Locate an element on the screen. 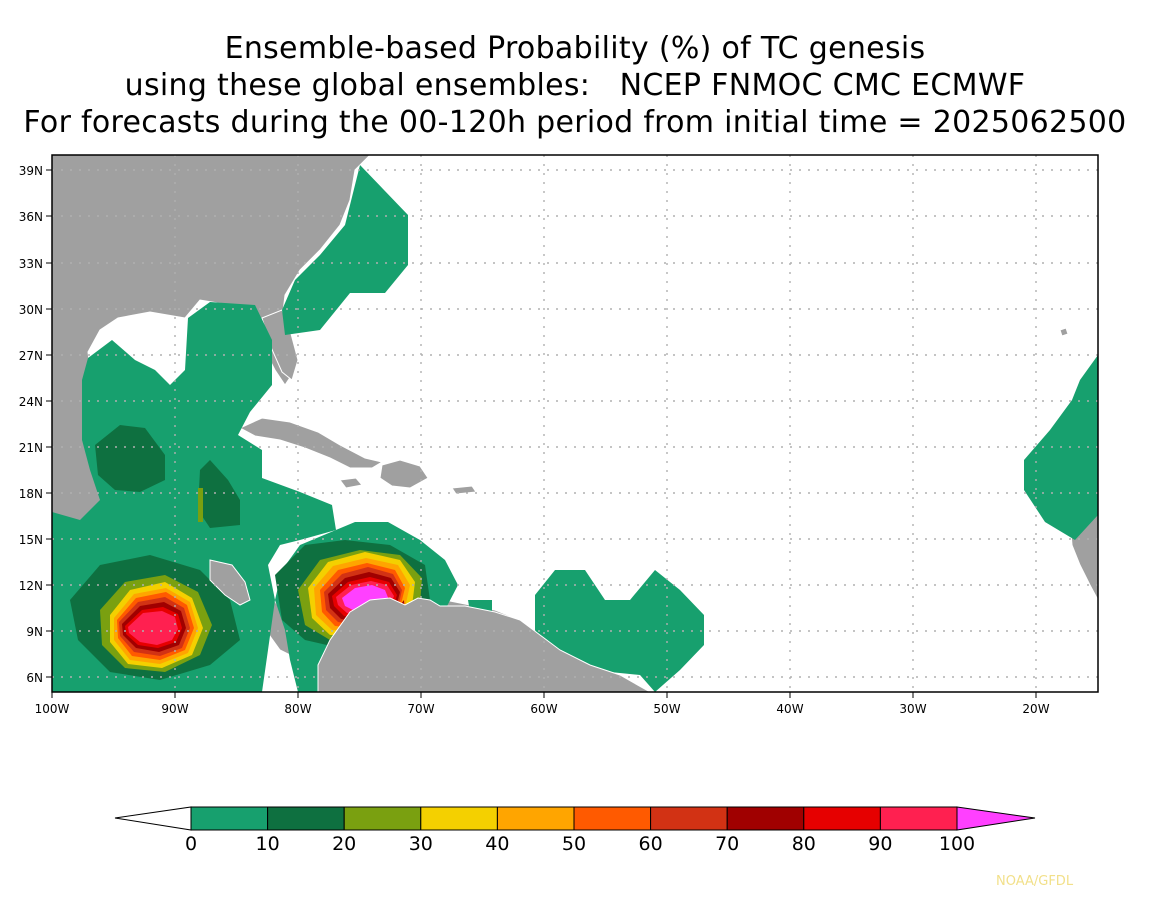 The height and width of the screenshot is (924, 1150). colorbar-labels: 0 10 20 30 40 50 60 70 80 90 100 is located at coordinates (580, 844).